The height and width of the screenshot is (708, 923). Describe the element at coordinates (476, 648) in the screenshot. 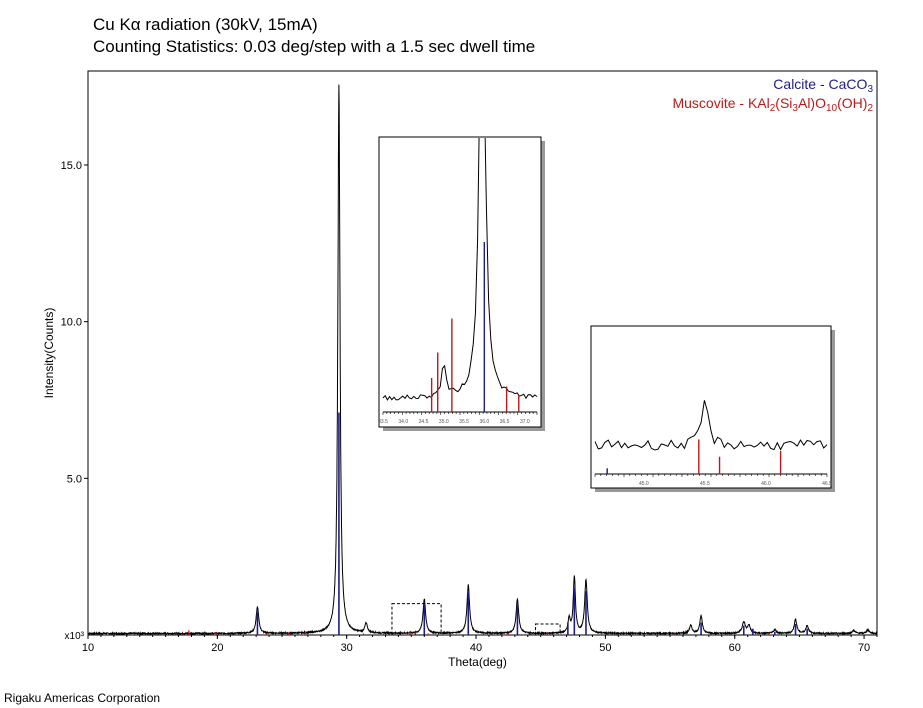

I see `x-tick-label-3: 40` at that location.